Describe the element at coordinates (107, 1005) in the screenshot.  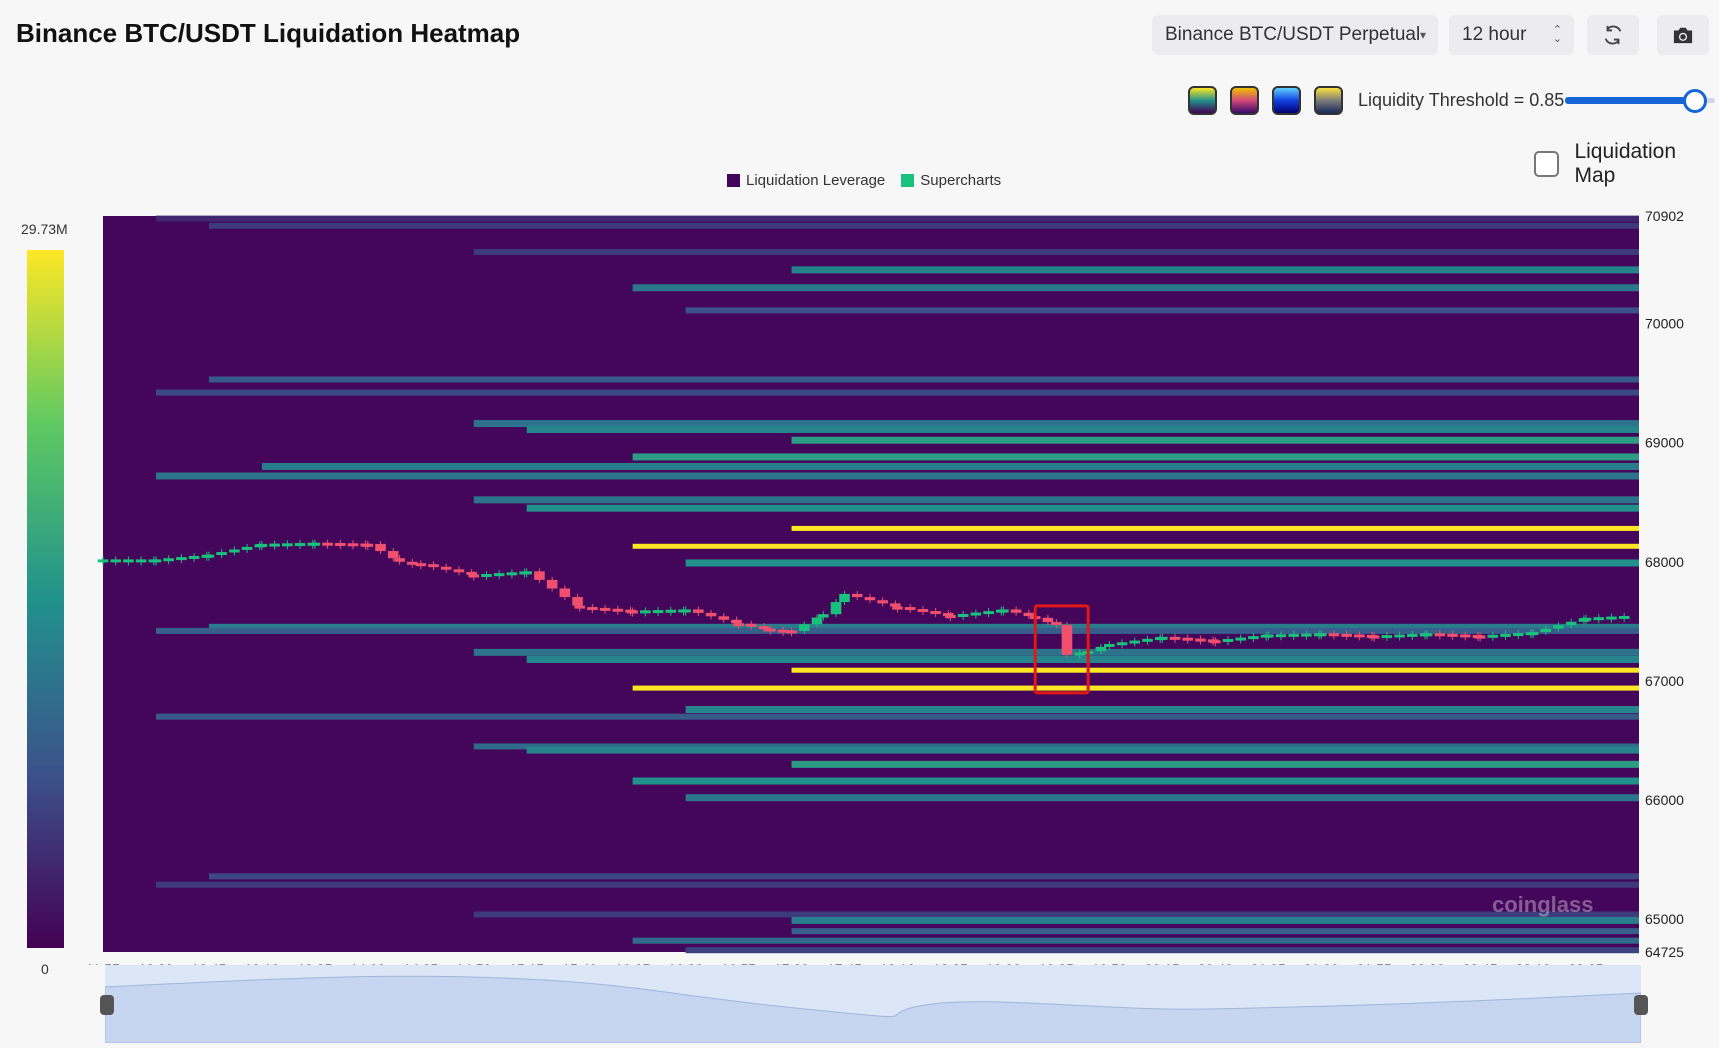
I see `navigator-left-handle` at that location.